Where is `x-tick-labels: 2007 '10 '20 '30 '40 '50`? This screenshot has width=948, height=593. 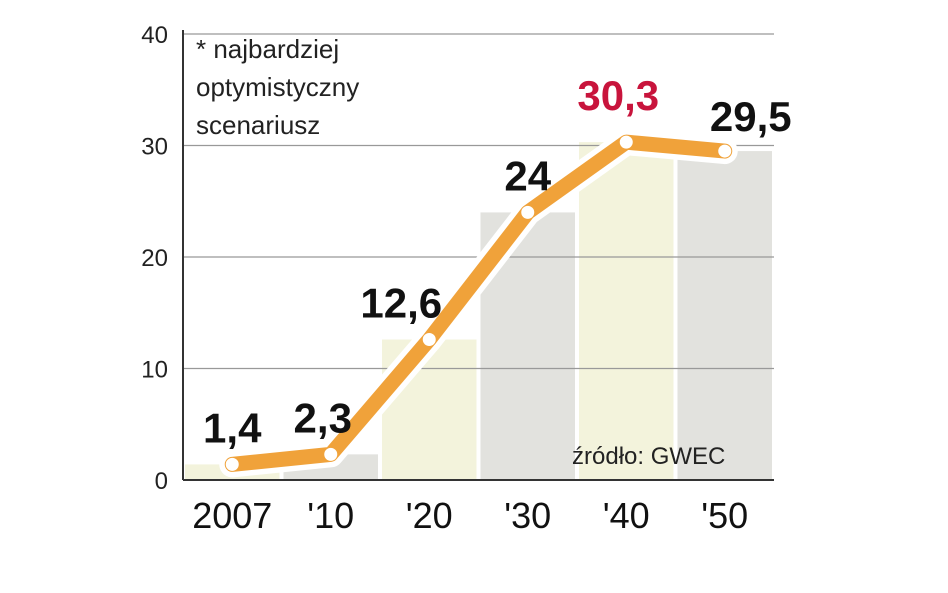 x-tick-labels: 2007 '10 '20 '30 '40 '50 is located at coordinates (470, 515).